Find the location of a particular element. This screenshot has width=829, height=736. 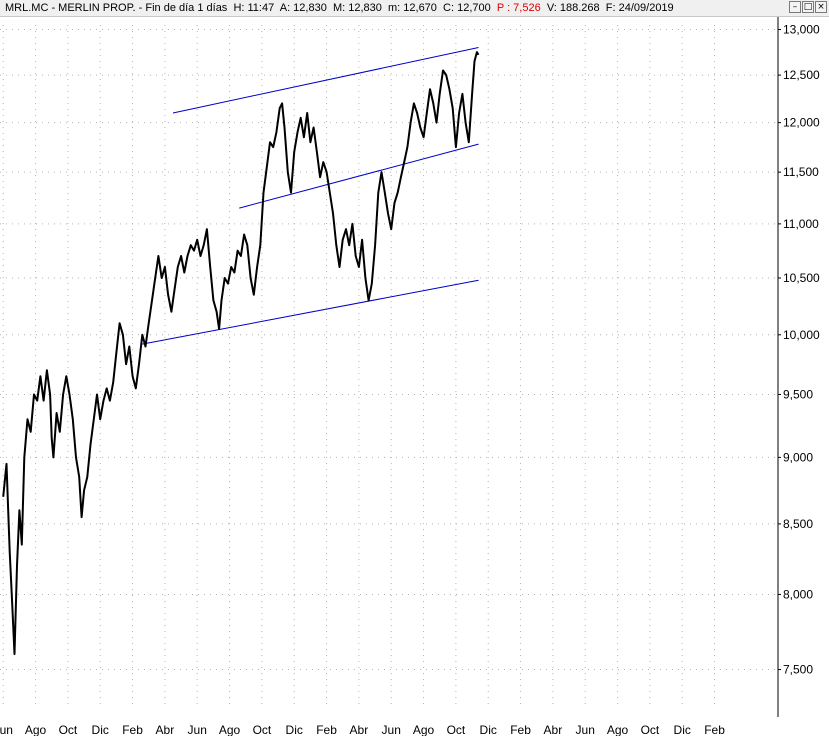

open-label: A: 12,830 is located at coordinates (303, 8).